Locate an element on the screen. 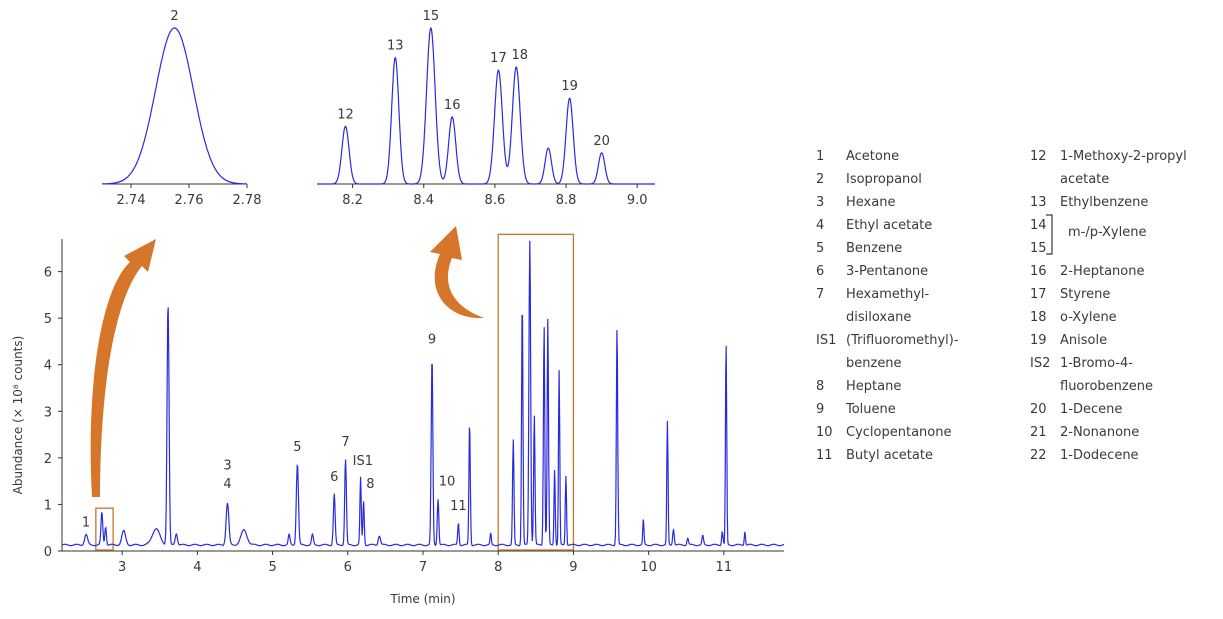 The width and height of the screenshot is (1223, 619). legend-compound: 1-Bromo-4- is located at coordinates (1096, 363).